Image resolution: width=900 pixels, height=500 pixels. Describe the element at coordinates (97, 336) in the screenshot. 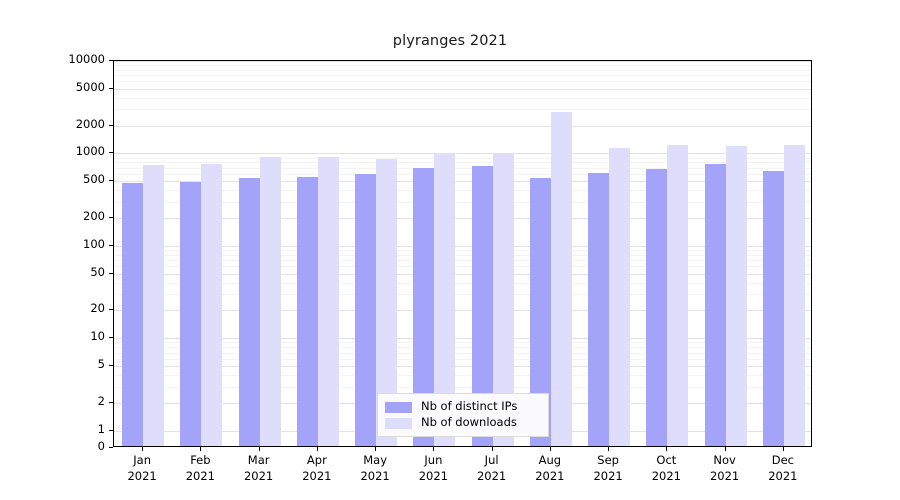

I see `y-axis-tick-label: 10` at that location.